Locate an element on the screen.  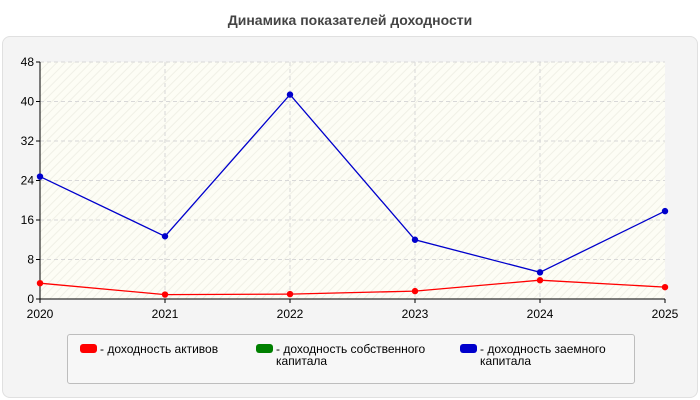
legend-swatch-assets is located at coordinates (88, 348).